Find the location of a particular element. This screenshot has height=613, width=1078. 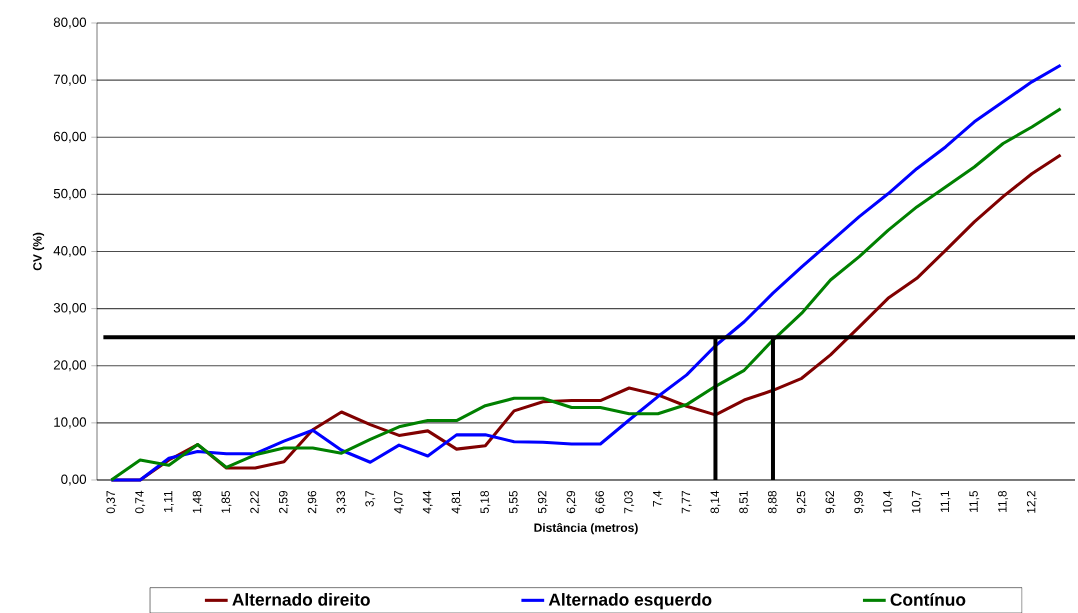

x-tick-label: 3,7 is located at coordinates (370, 498).